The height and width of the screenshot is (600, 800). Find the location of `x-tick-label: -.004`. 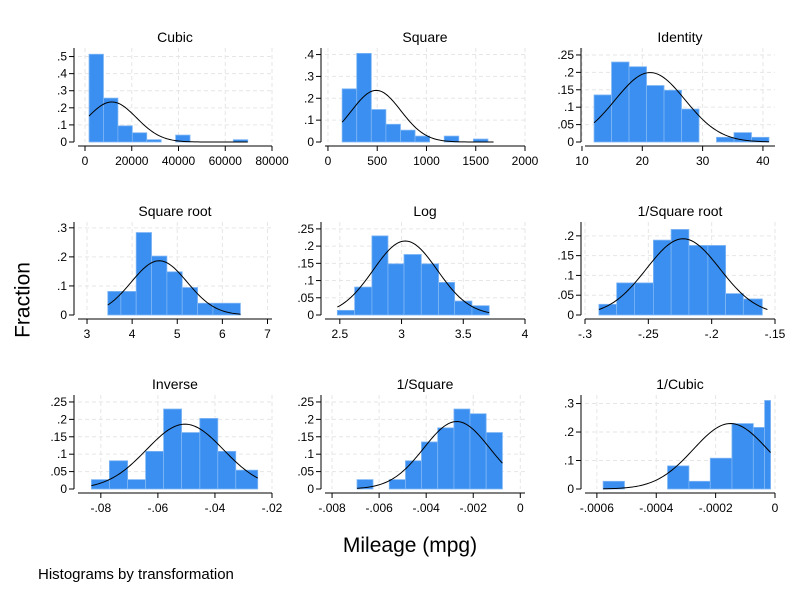

x-tick-label: -.004 is located at coordinates (426, 508).